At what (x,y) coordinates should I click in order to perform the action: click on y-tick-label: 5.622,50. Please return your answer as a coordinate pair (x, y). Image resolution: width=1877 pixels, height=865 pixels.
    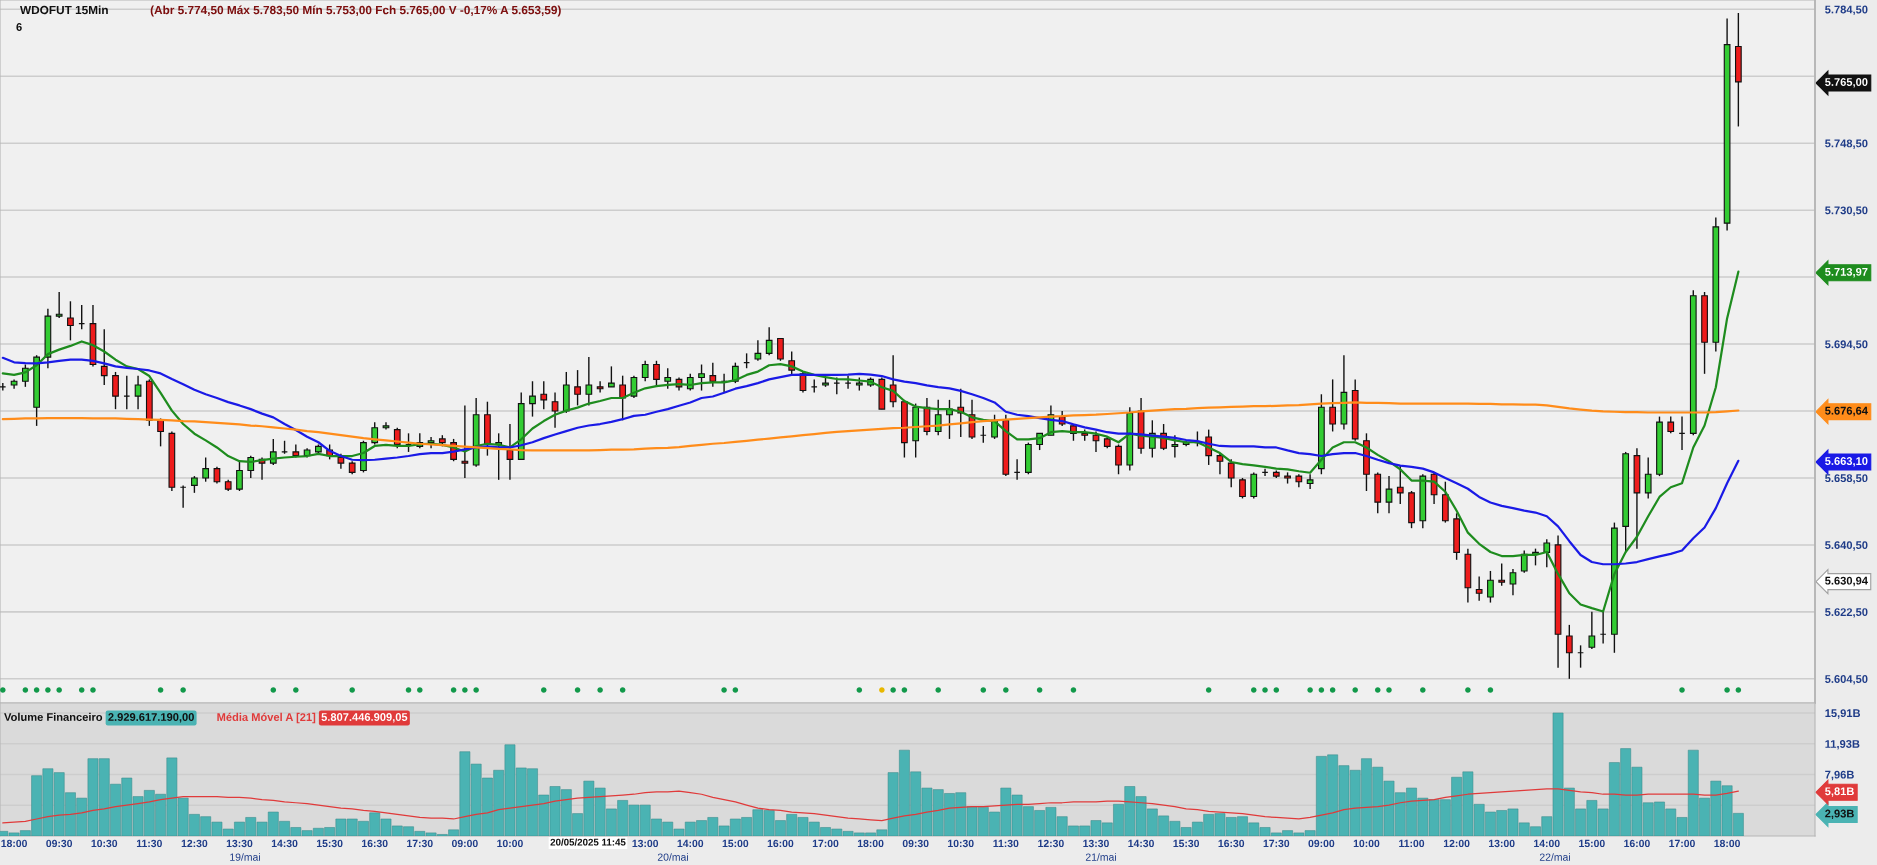
    Looking at the image, I should click on (1846, 613).